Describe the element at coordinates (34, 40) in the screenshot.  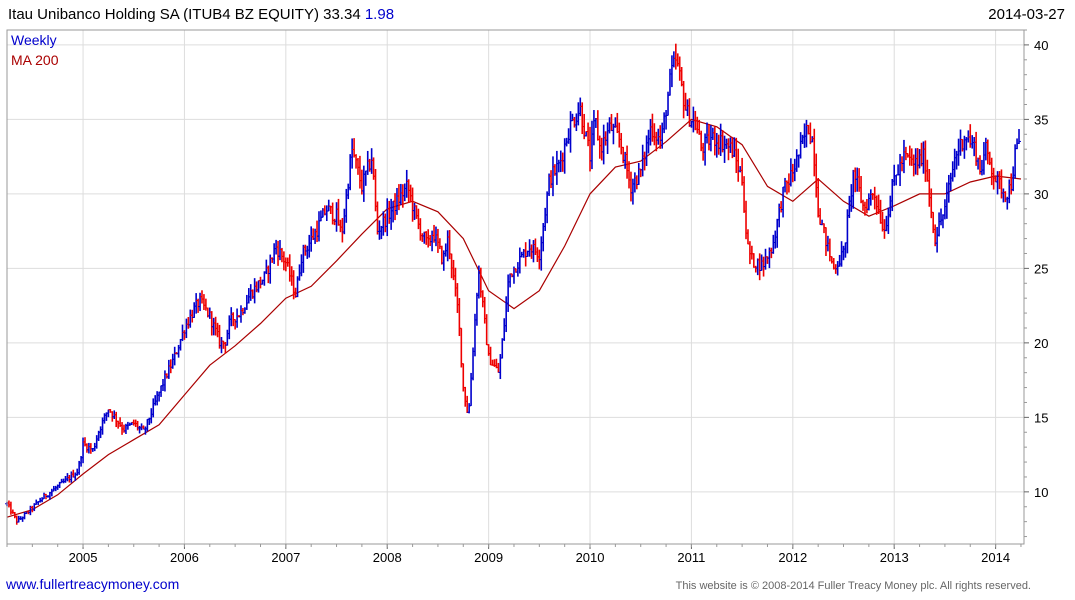
I see `legend-weekly: Weekly` at that location.